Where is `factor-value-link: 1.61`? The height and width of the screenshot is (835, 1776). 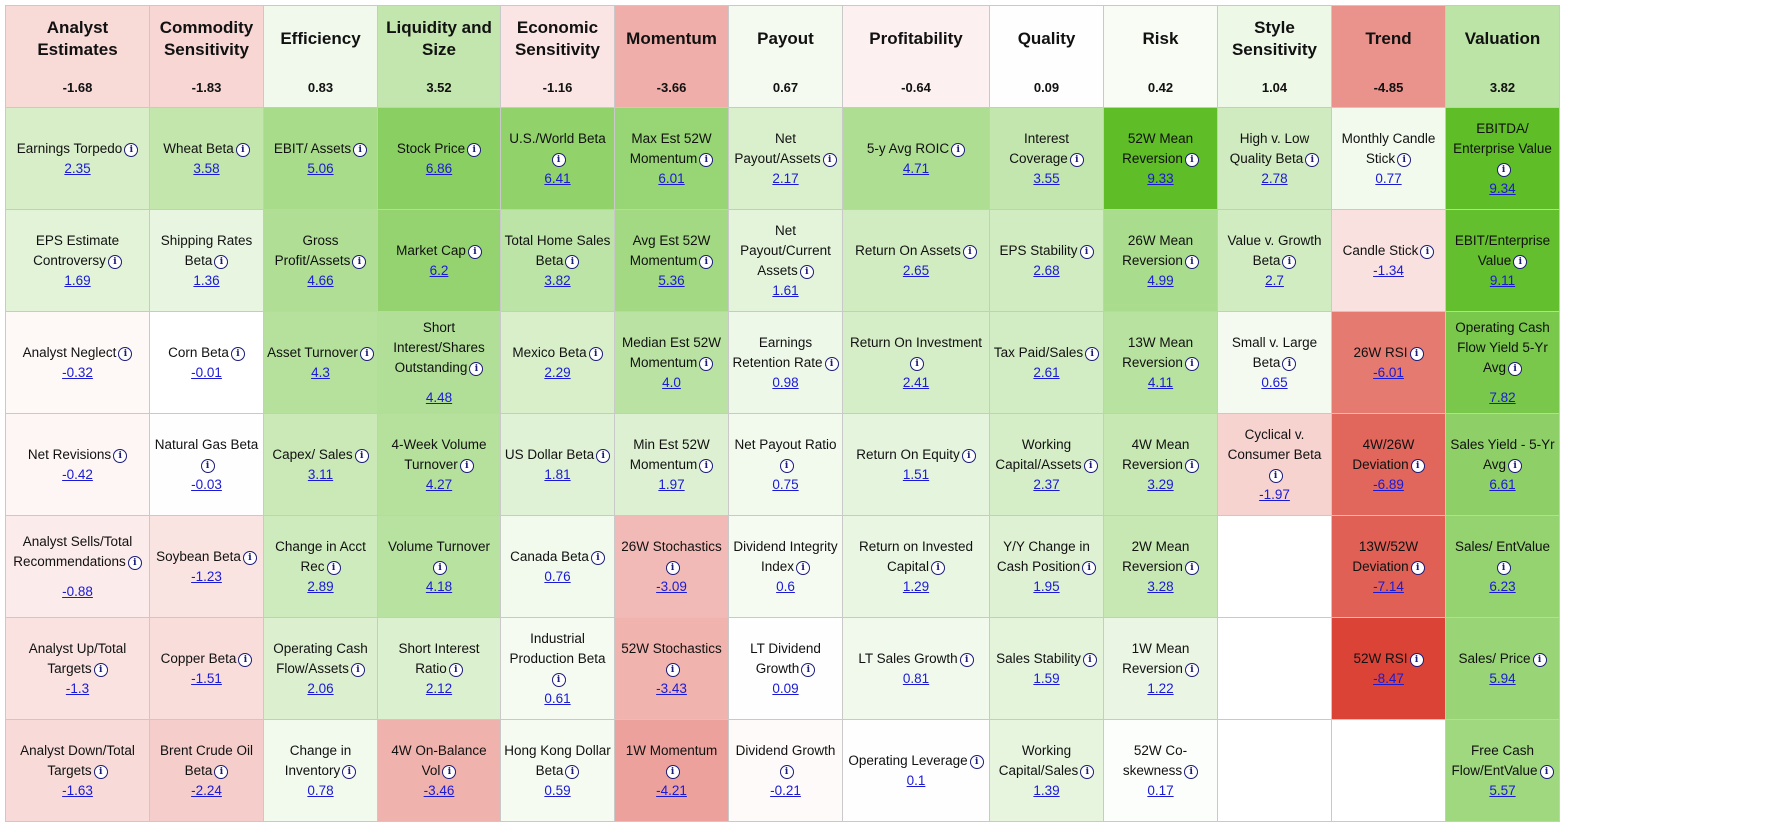 factor-value-link: 1.61 is located at coordinates (785, 290).